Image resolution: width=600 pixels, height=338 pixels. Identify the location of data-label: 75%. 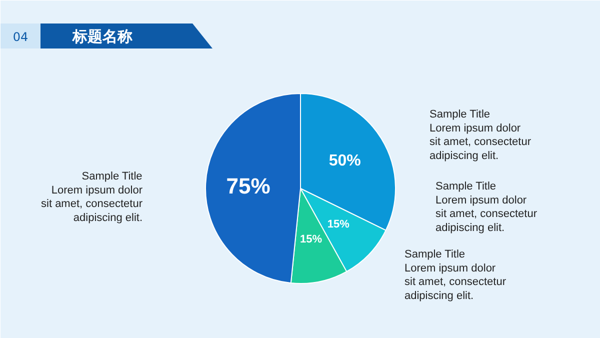
(248, 185).